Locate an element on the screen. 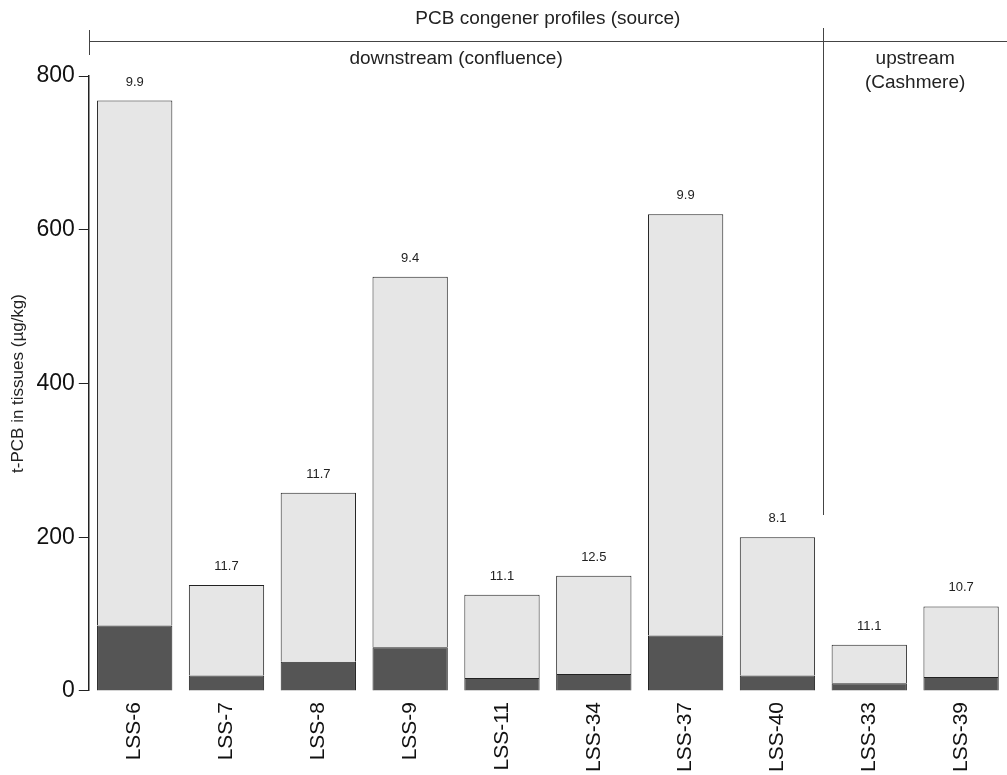 Image resolution: width=1007 pixels, height=775 pixels. x-tick-label: LSS-40 is located at coordinates (776, 736).